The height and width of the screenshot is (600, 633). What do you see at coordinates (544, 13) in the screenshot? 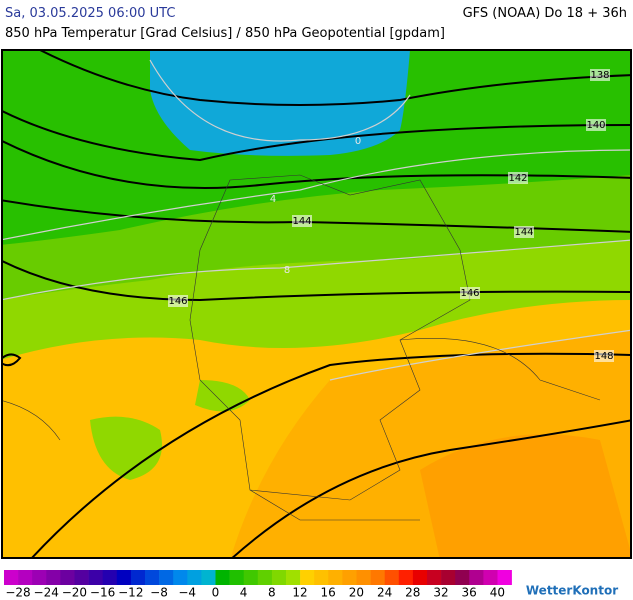
I see `model-label: GFS (NOAA) Do 18 + 36h` at bounding box center [544, 13].